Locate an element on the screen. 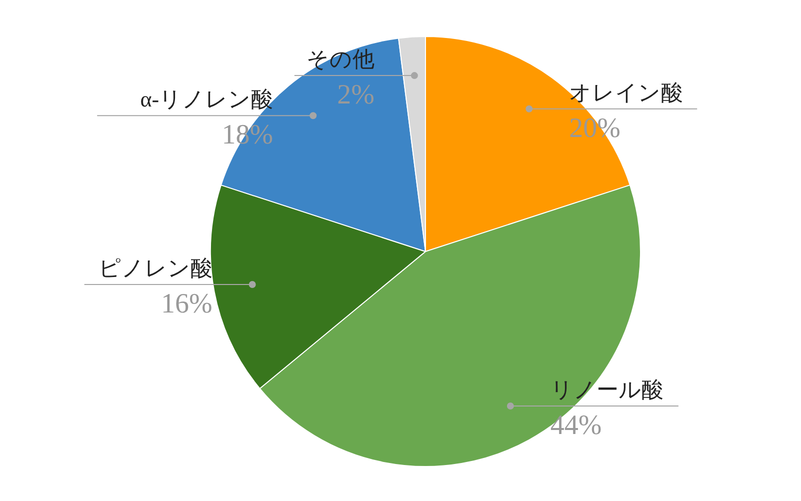 Image resolution: width=801 pixels, height=501 pixels. data-label: 44% is located at coordinates (576, 425).